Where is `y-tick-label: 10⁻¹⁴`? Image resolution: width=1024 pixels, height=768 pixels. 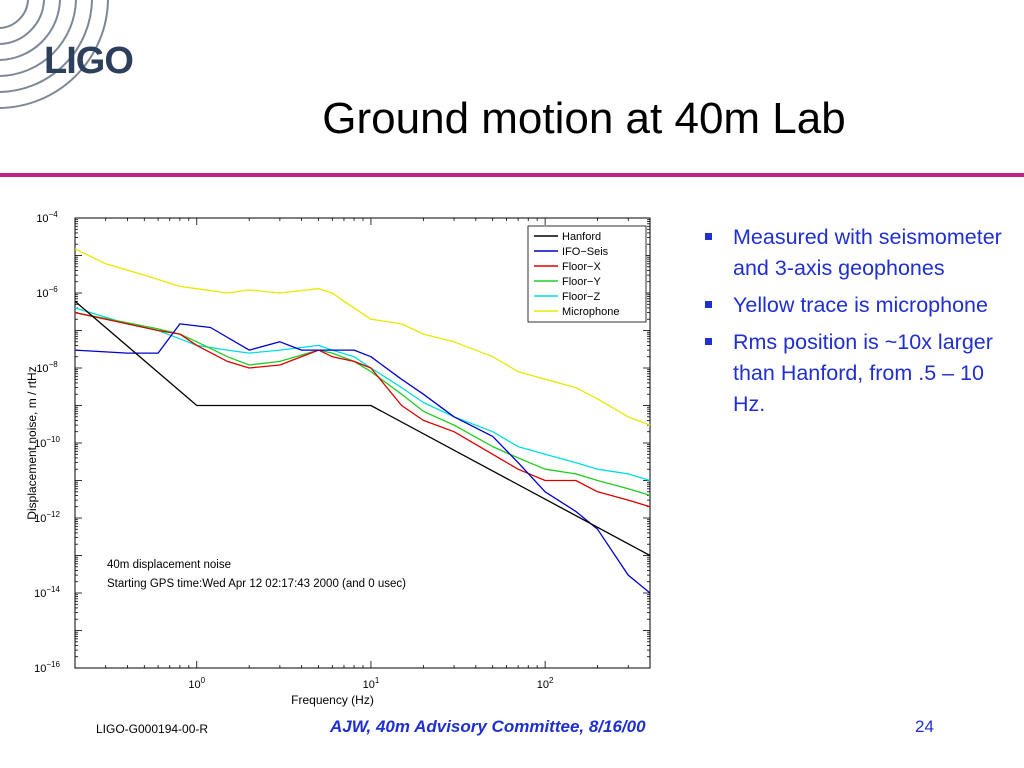 y-tick-label: 10⁻¹⁴ is located at coordinates (47, 592).